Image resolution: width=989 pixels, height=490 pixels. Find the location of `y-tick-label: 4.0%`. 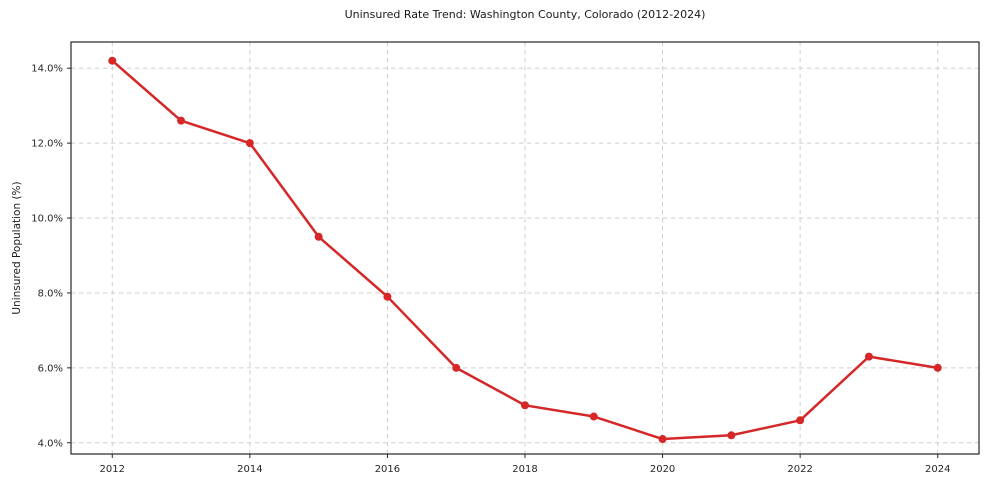

y-tick-label: 4.0% is located at coordinates (50, 443).